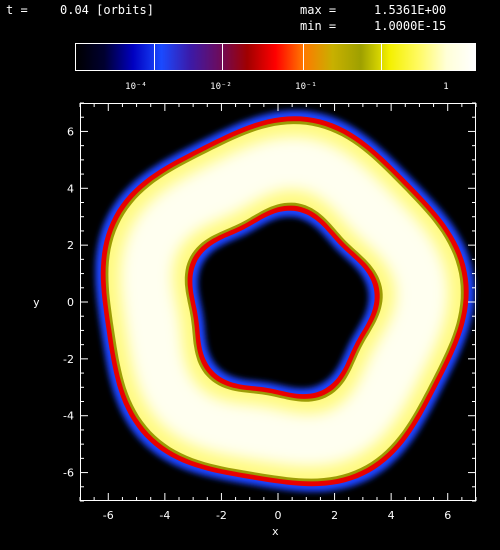  What do you see at coordinates (410, 26) in the screenshot?
I see `min-value: 1.0000E-15` at bounding box center [410, 26].